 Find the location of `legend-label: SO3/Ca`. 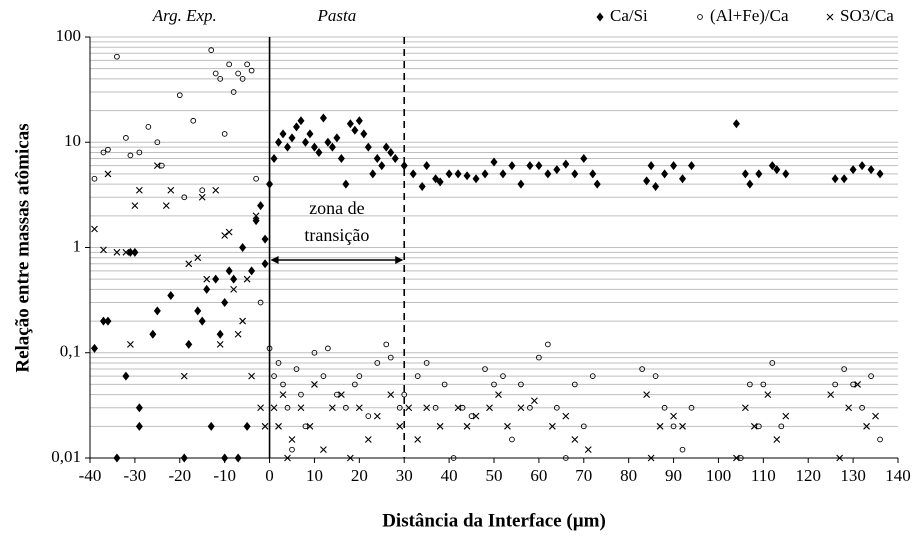

legend-label: SO3/Ca is located at coordinates (867, 15).